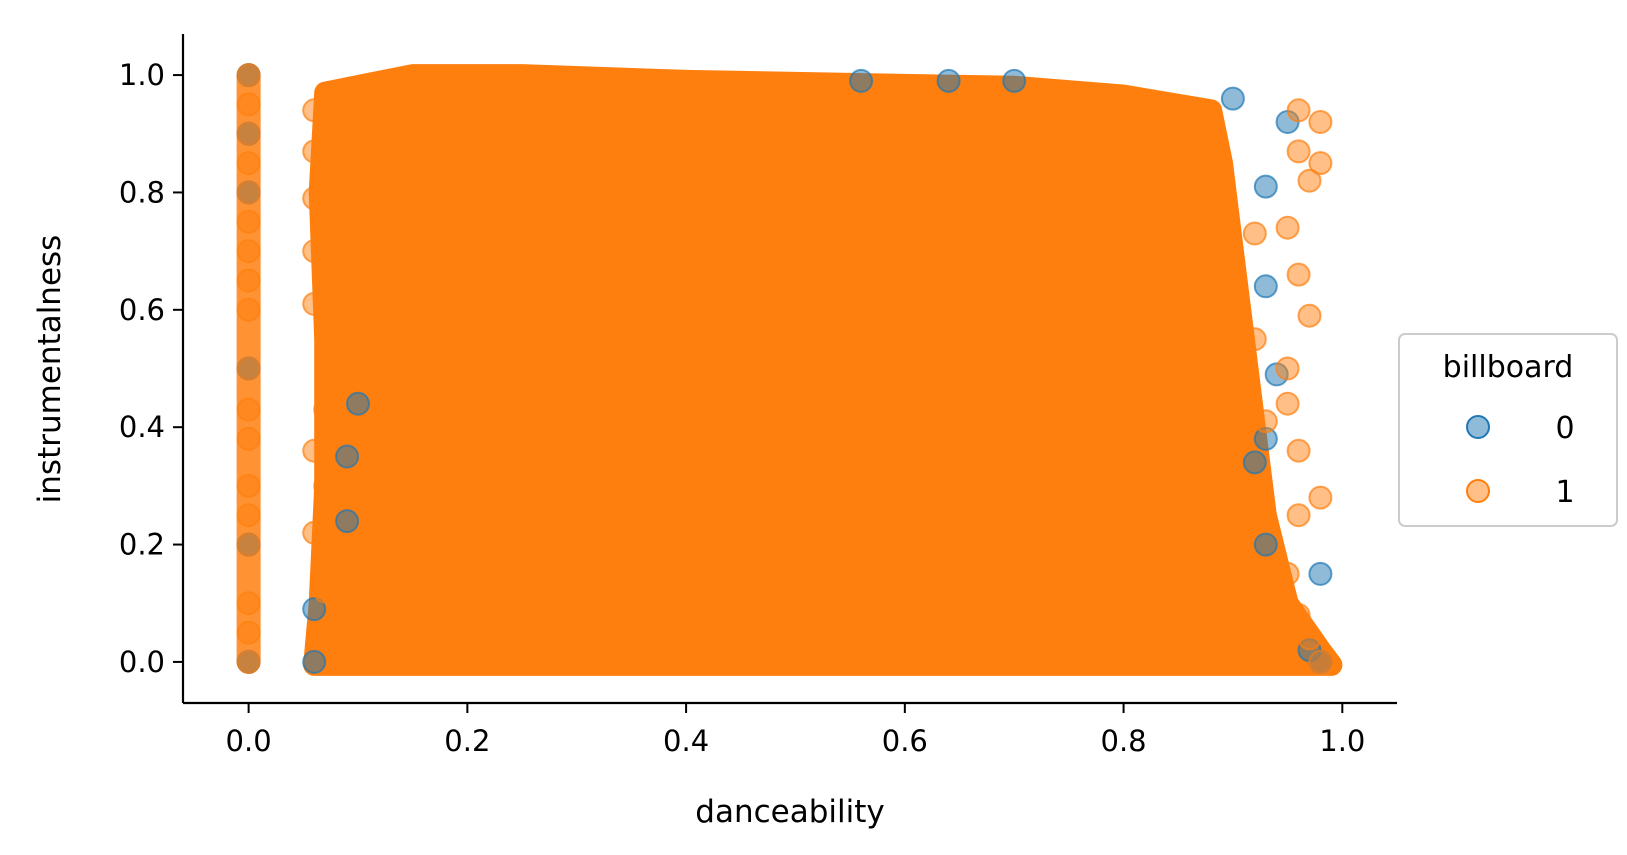  Describe the element at coordinates (142, 427) in the screenshot. I see `y-tick-label: 0.4` at that location.